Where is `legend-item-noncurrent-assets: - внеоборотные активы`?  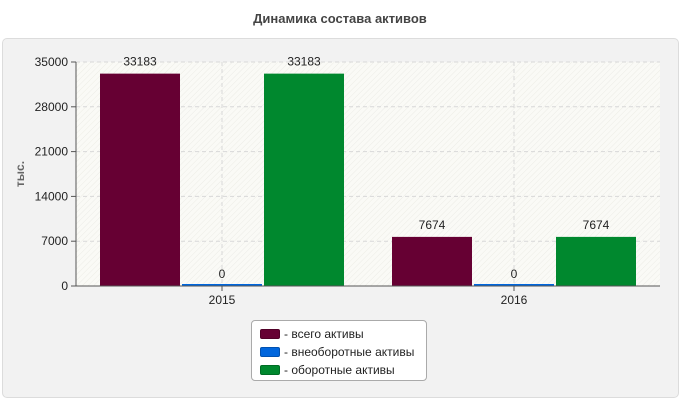 legend-item-noncurrent-assets: - внеоборотные активы is located at coordinates (339, 352).